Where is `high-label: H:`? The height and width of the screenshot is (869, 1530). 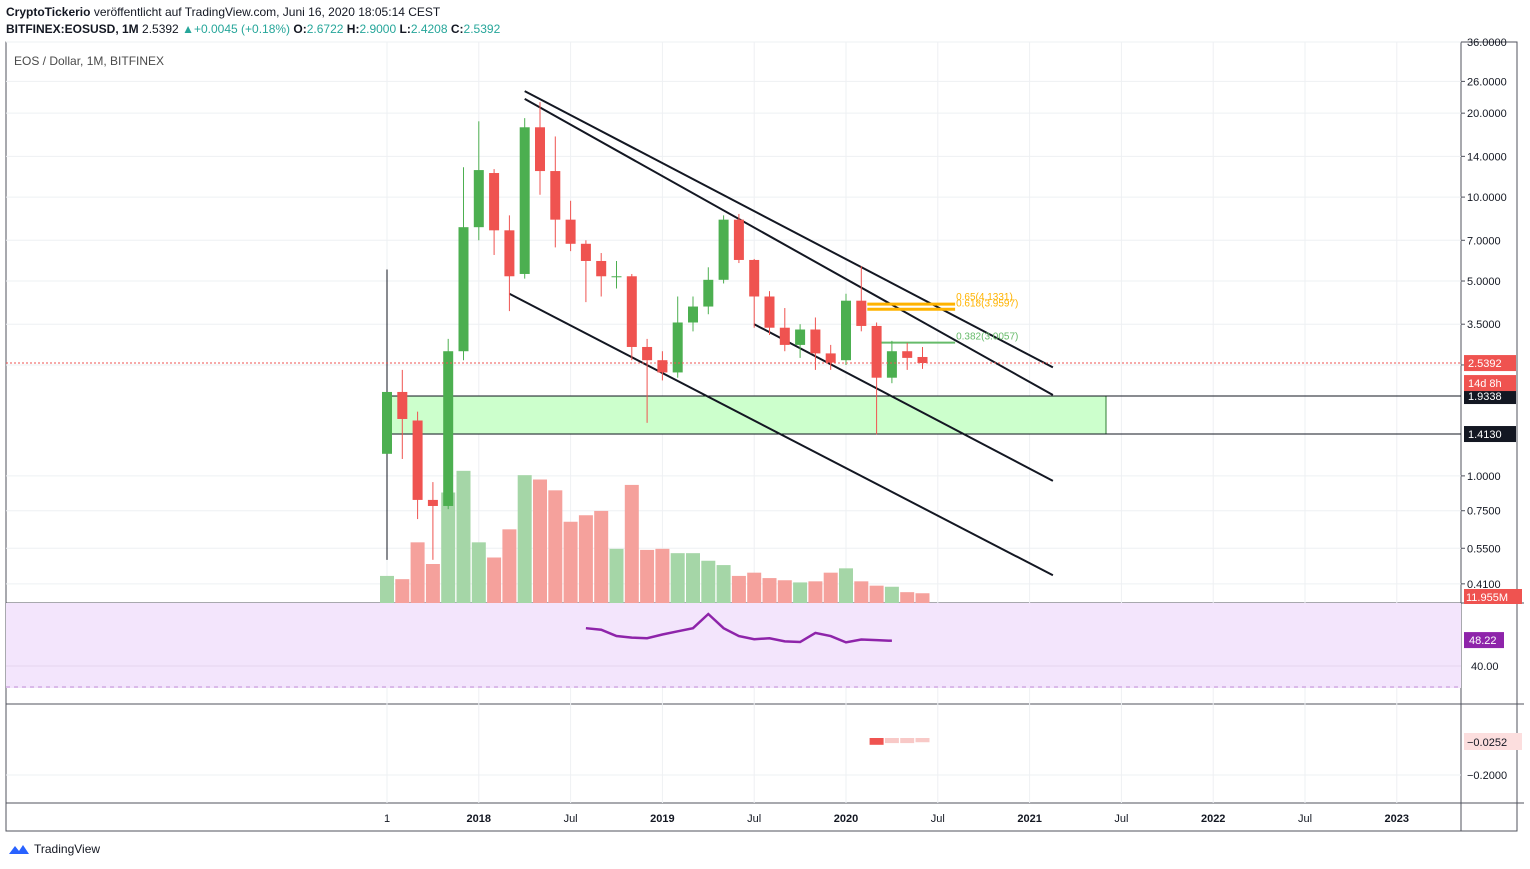
high-label: H: is located at coordinates (353, 29).